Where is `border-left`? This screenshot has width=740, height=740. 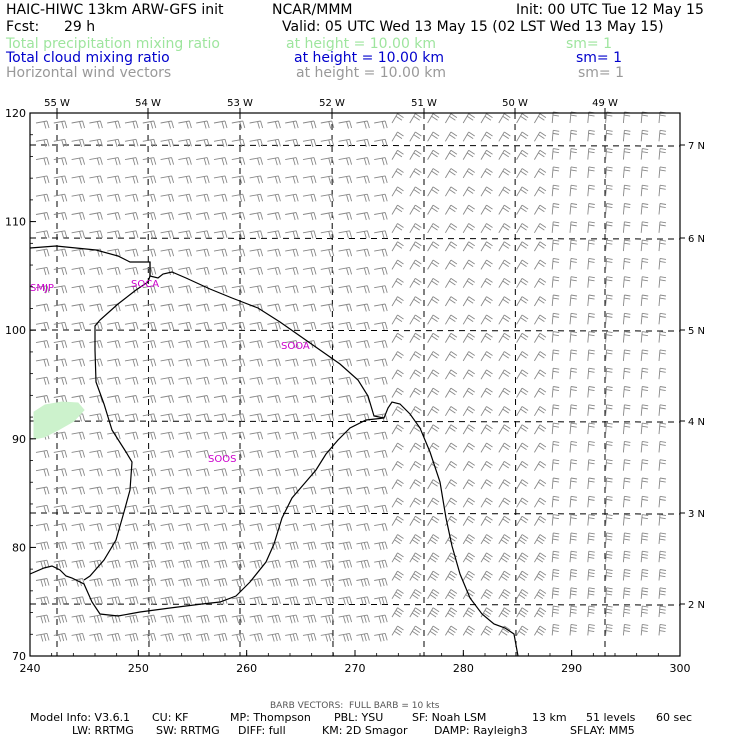
border-left is located at coordinates (117, 421).